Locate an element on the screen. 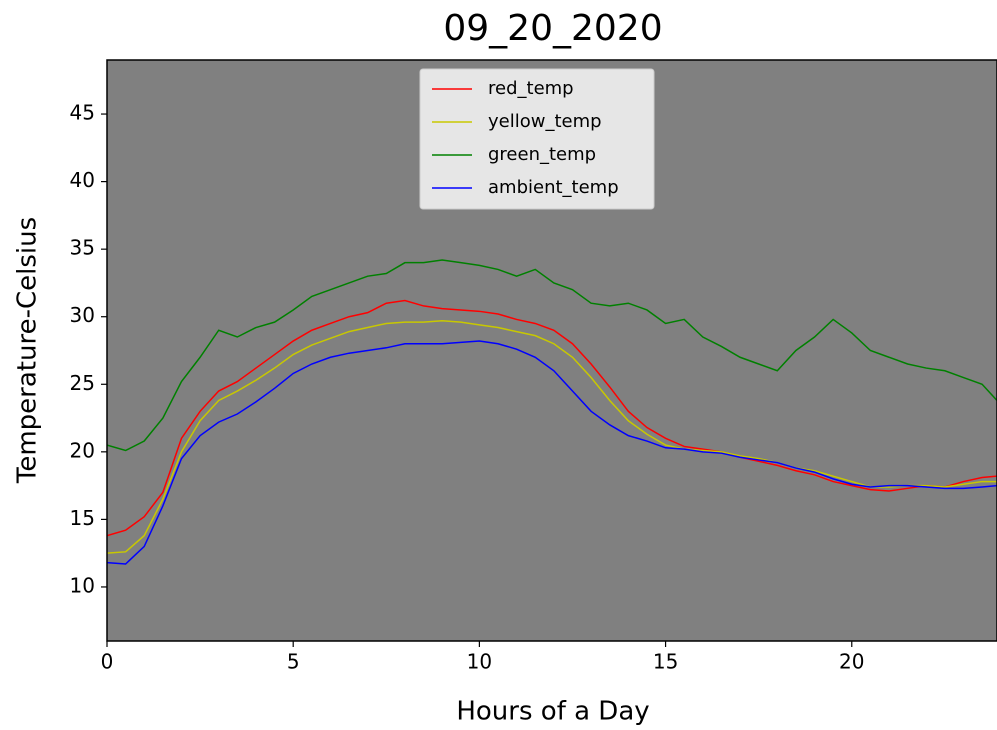 The height and width of the screenshot is (730, 997). legend-box is located at coordinates (537, 139).